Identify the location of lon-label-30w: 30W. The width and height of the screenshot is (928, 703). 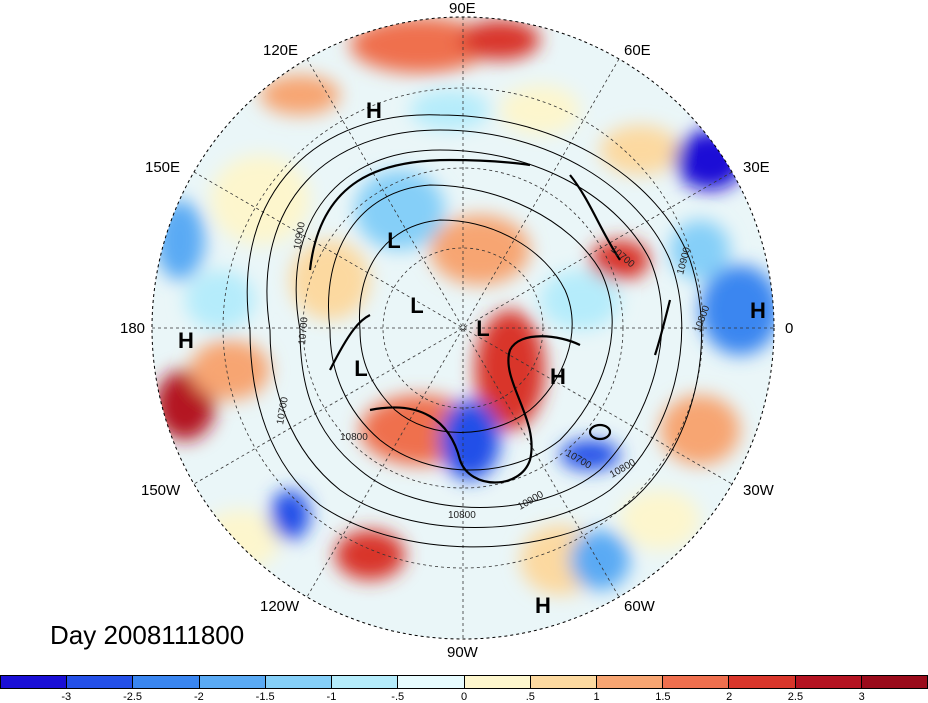
(758, 490).